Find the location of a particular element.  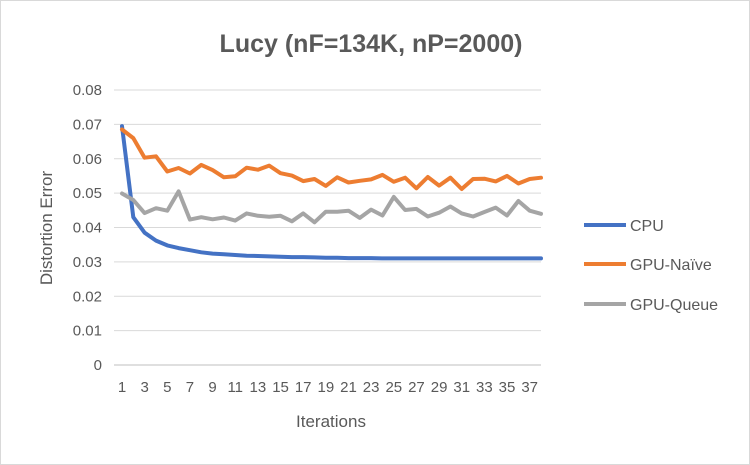

x-tick-label: 35 is located at coordinates (507, 387).